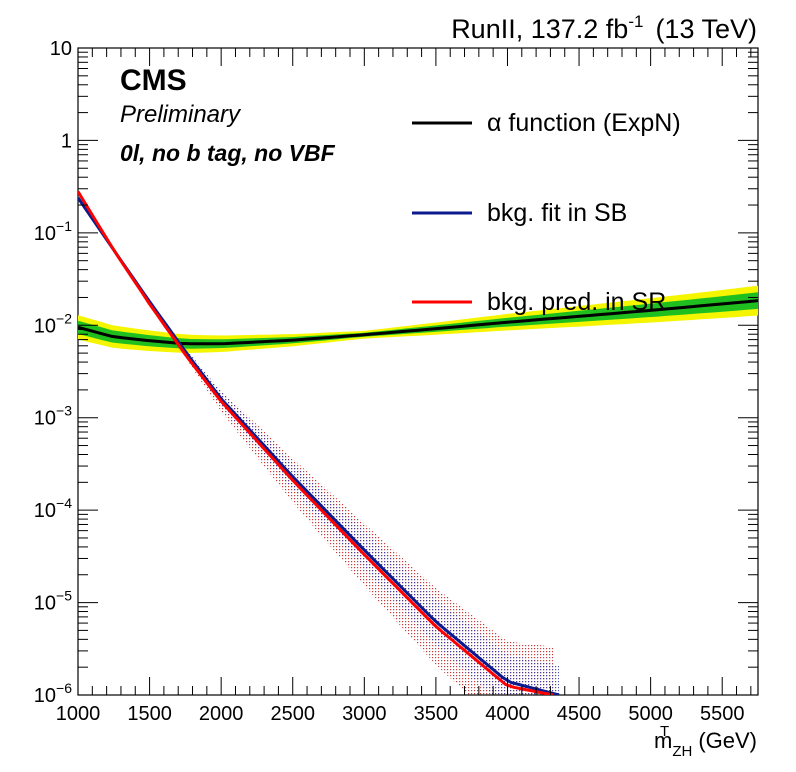  I want to click on alpha-line, so click(418, 322).